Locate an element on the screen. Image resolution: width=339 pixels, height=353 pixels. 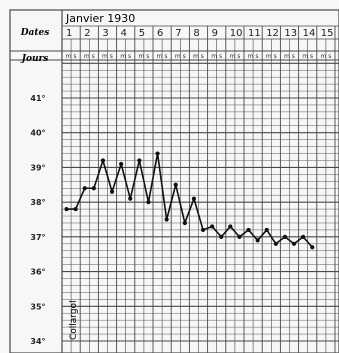
day-number: 6 is located at coordinates (160, 33).